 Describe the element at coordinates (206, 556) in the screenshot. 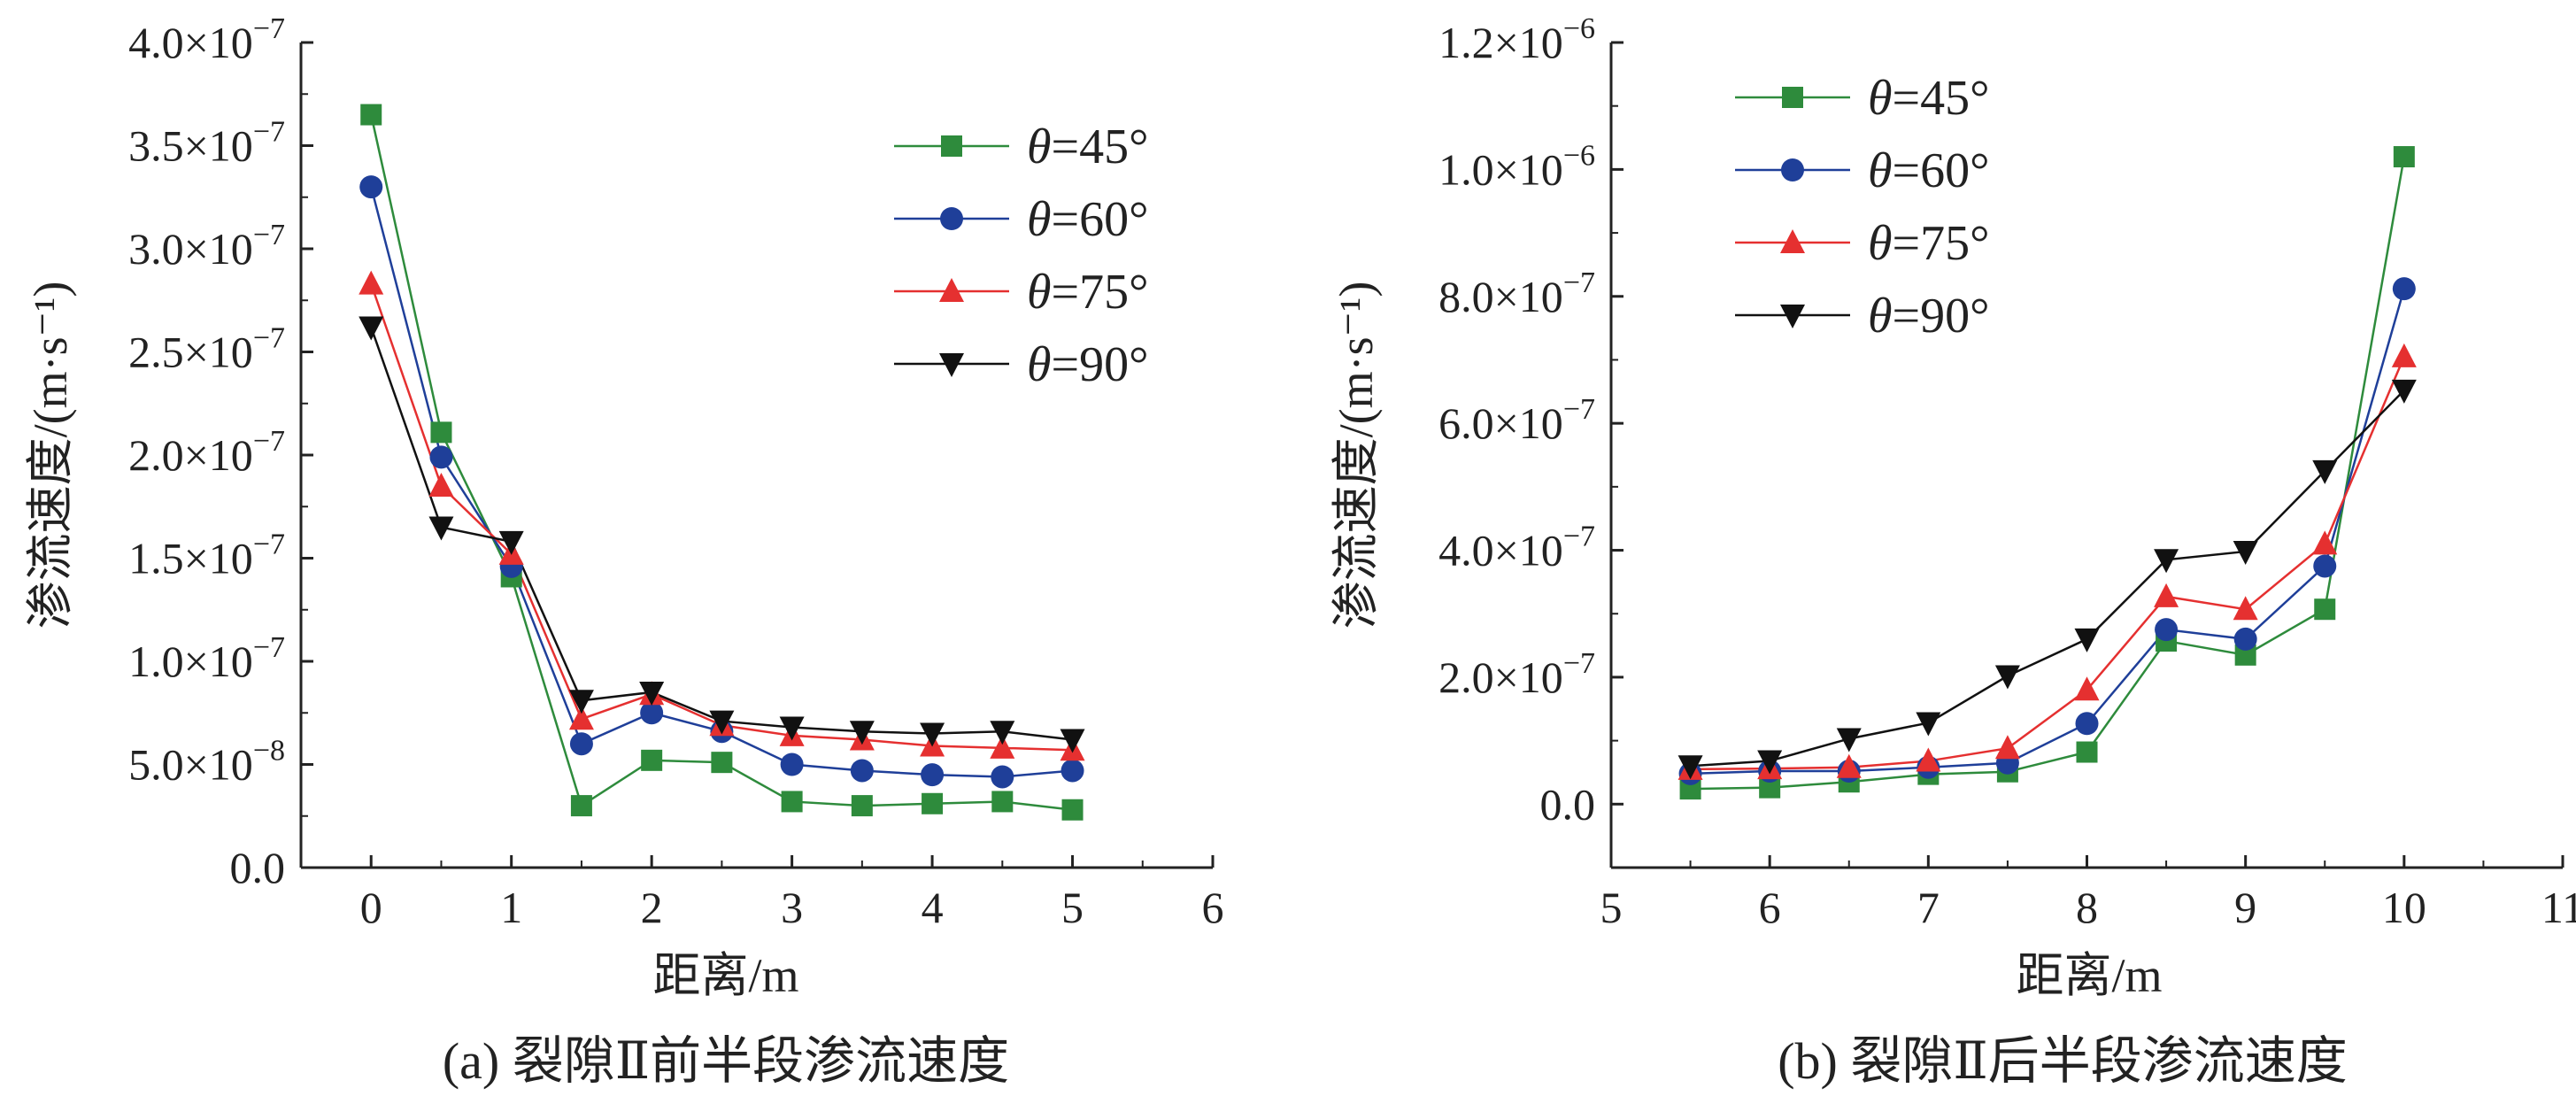

I see `y-tick-label: 1.5×10⁻⁷` at that location.